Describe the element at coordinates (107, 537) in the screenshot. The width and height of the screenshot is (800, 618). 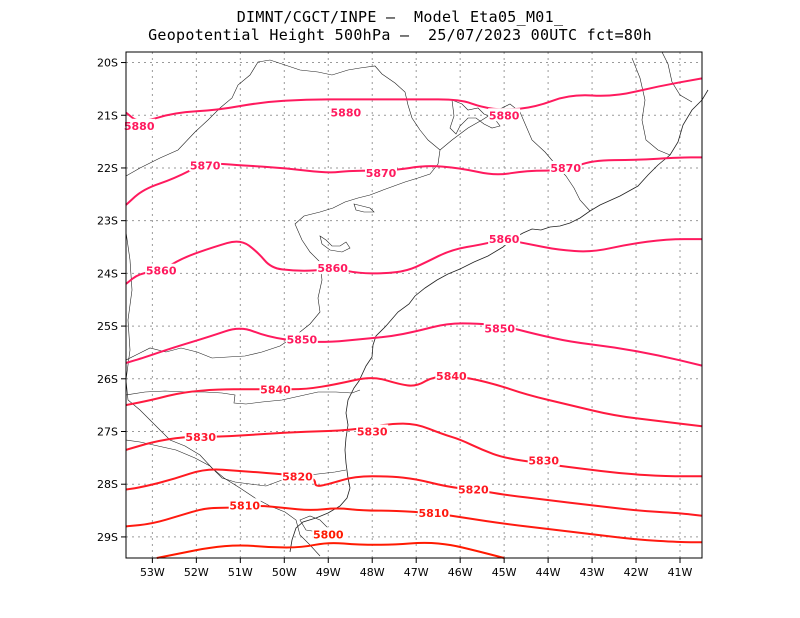
I see `y-tick-label: 29S` at that location.